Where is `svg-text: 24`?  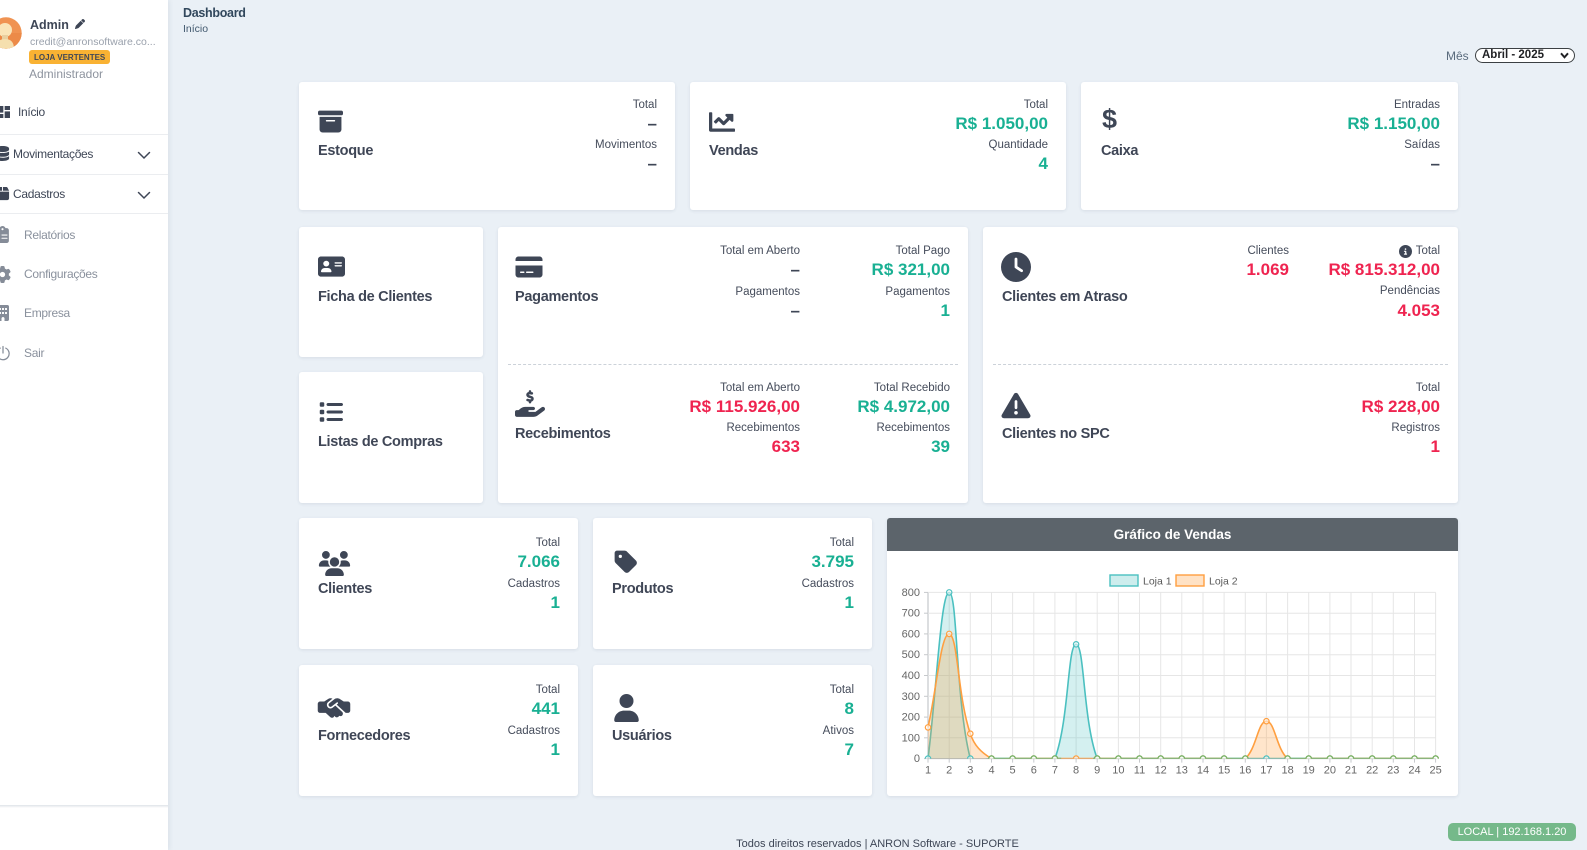 svg-text: 24 is located at coordinates (1414, 771).